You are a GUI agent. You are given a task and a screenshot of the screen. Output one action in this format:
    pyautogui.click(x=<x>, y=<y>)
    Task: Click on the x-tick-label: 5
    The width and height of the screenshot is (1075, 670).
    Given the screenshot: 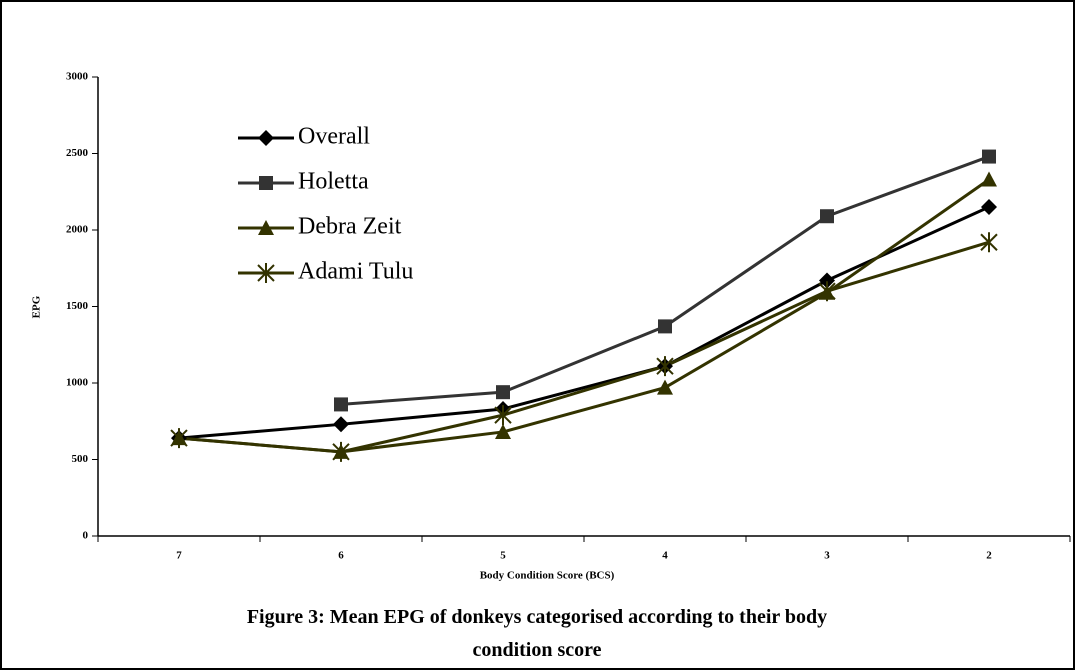 What is the action you would take?
    pyautogui.click(x=503, y=556)
    